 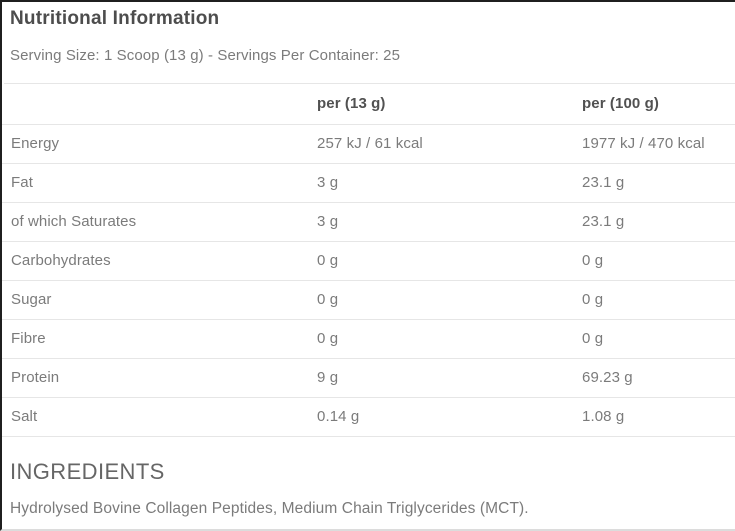 I want to click on nutrient-label: Protein, so click(x=159, y=378).